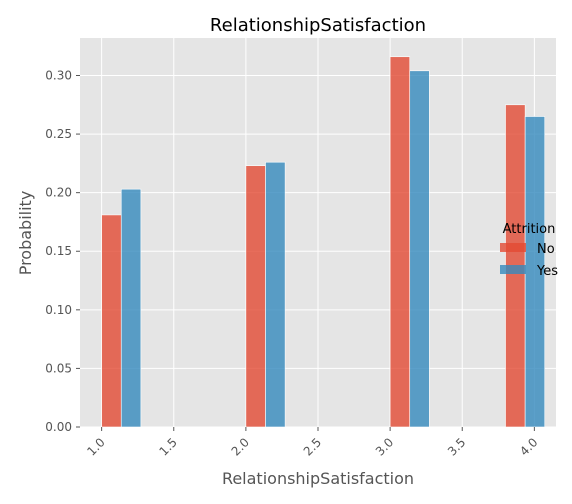 The width and height of the screenshot is (572, 504). Describe the element at coordinates (456, 446) in the screenshot. I see `x-tick-label: 3.5` at that location.